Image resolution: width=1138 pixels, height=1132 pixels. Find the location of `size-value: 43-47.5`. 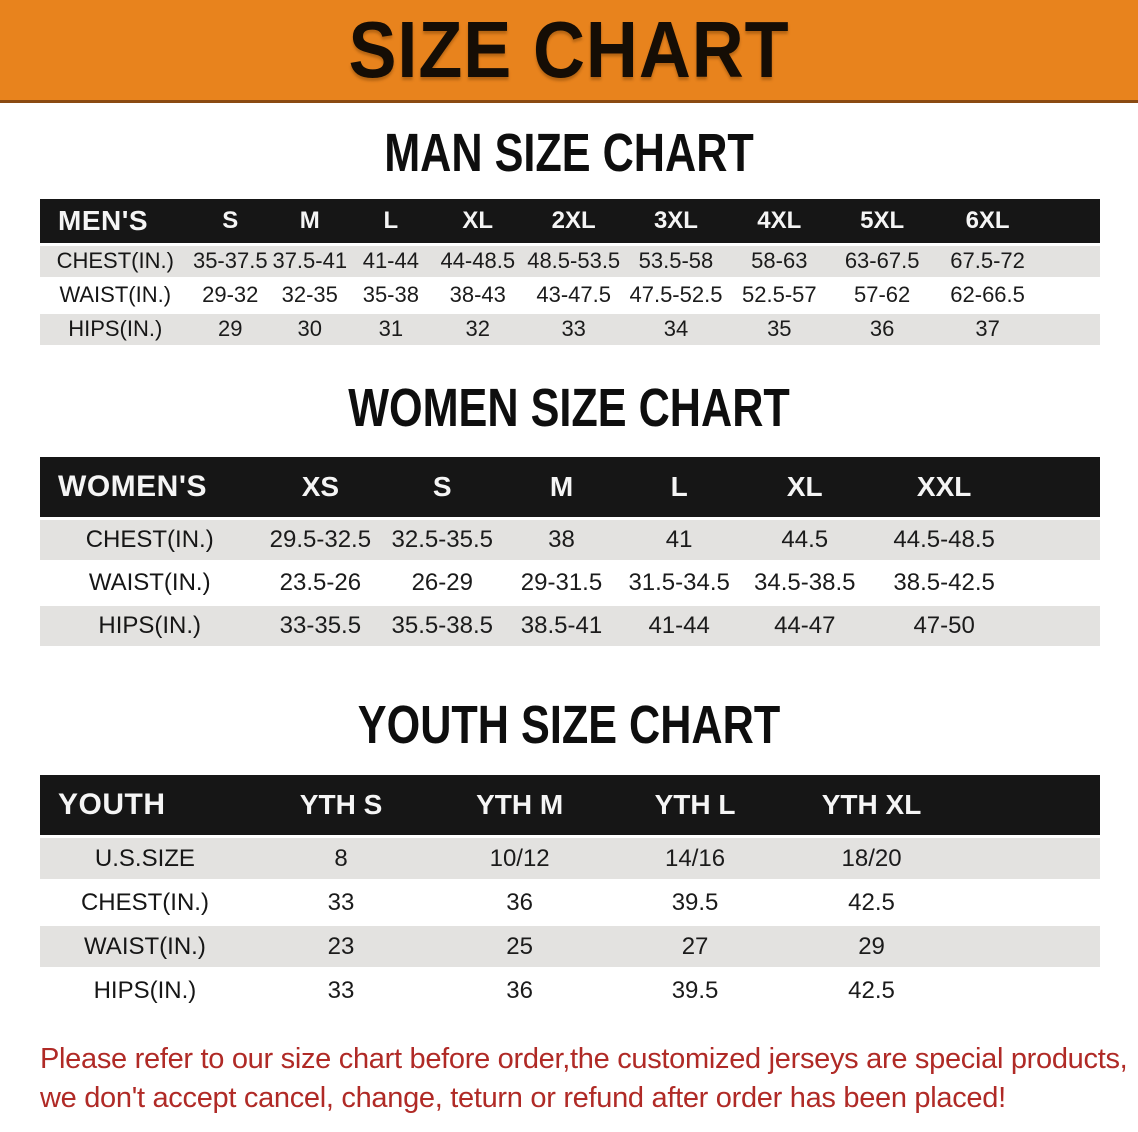

size-value: 43-47.5 is located at coordinates (574, 297).